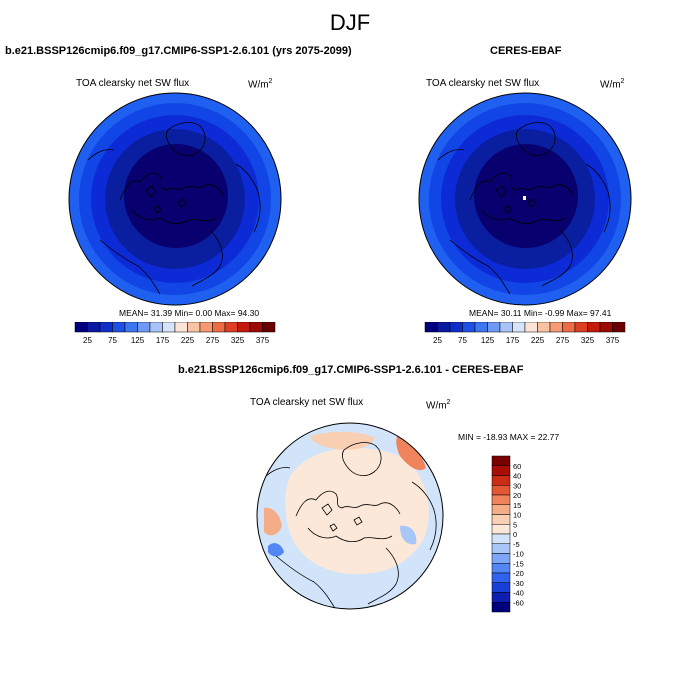 This screenshot has width=700, height=700. I want to click on panel3-colorbar-tick-label: 15, so click(517, 505).